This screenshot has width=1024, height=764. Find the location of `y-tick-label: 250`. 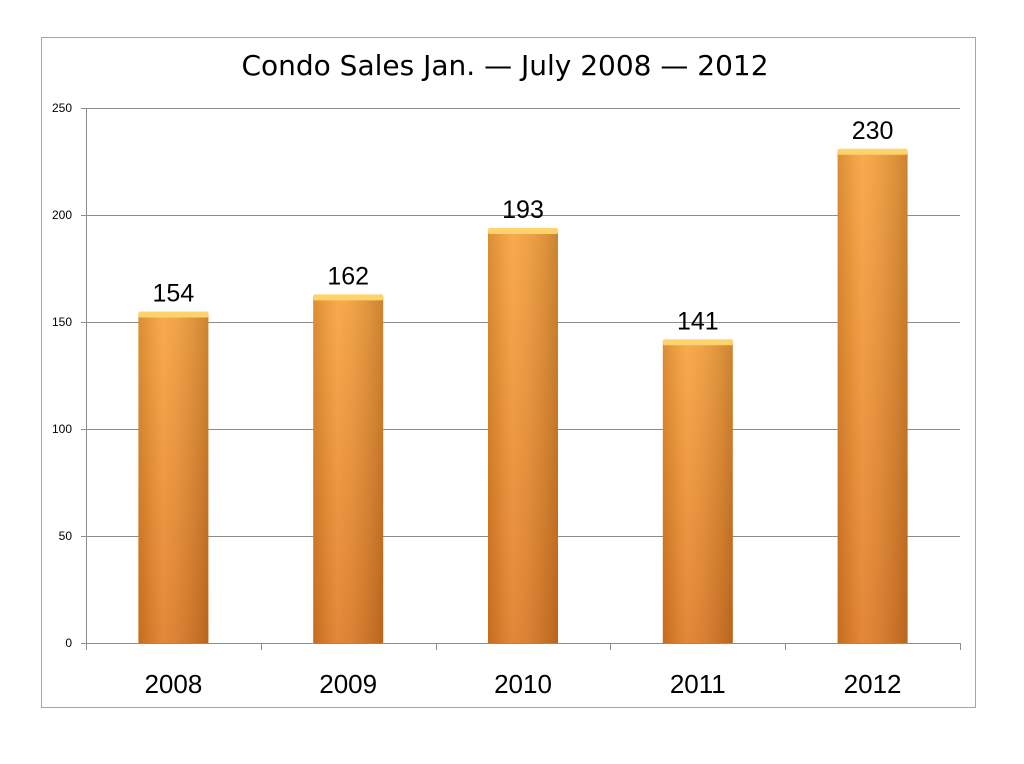

y-tick-label: 250 is located at coordinates (62, 108).